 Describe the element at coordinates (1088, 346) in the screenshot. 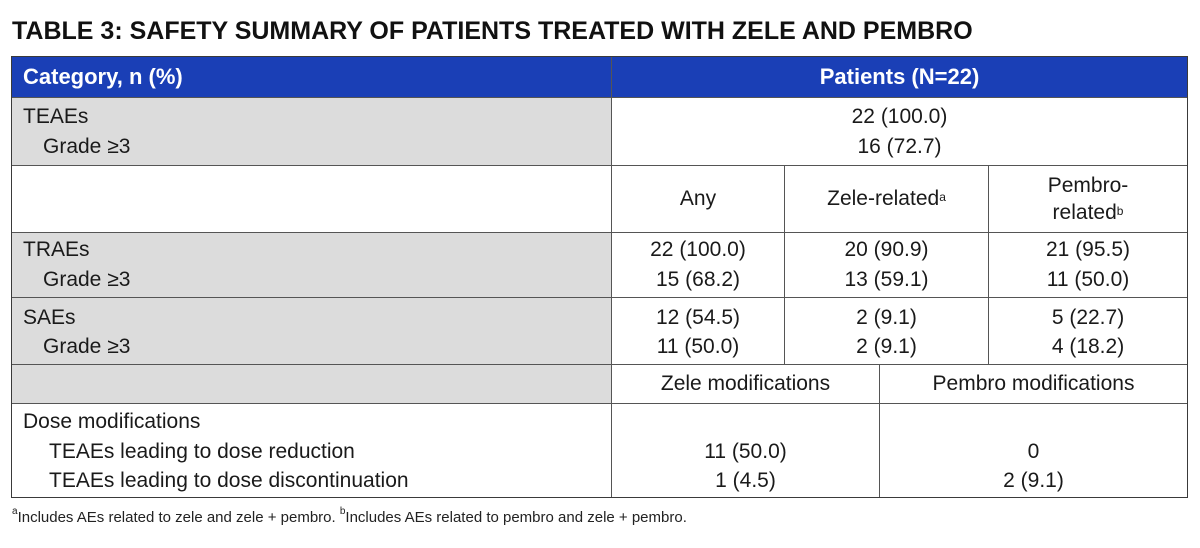

I see `saes-pembro-grade-value: 4 (18.2)` at that location.